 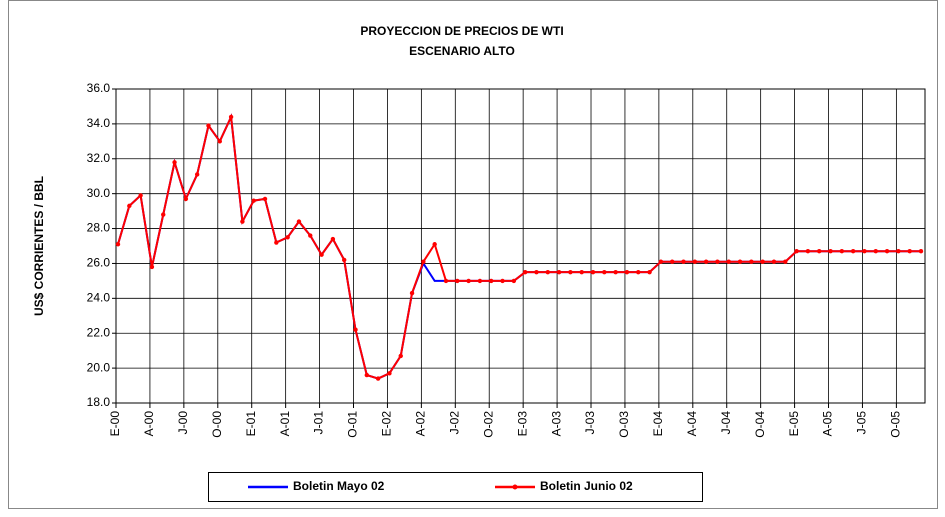 What do you see at coordinates (896, 424) in the screenshot?
I see `x-tick-label: O-05` at bounding box center [896, 424].